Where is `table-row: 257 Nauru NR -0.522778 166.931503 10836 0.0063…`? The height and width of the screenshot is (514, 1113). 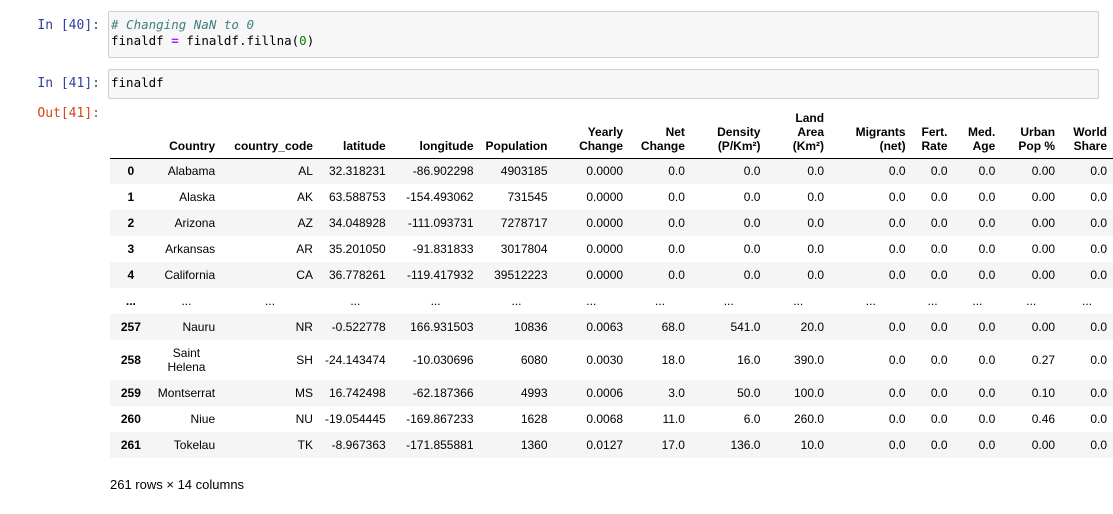
table-row: 257 Nauru NR -0.522778 166.931503 10836 0.0063… is located at coordinates (611, 327).